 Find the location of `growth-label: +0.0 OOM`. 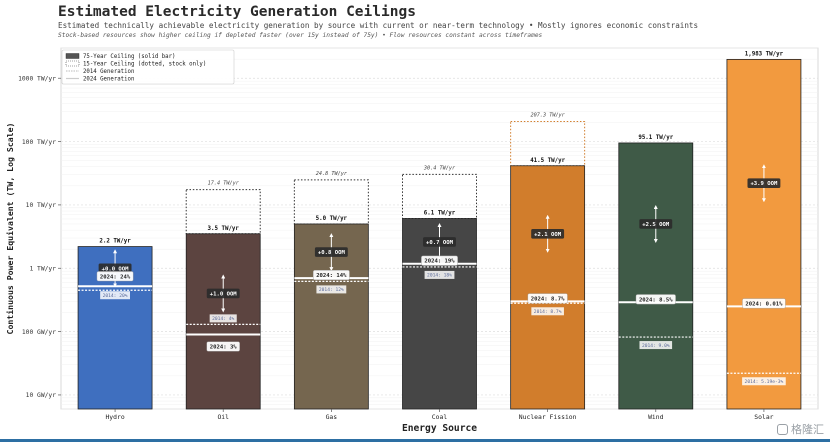

growth-label: +0.0 OOM is located at coordinates (116, 269).